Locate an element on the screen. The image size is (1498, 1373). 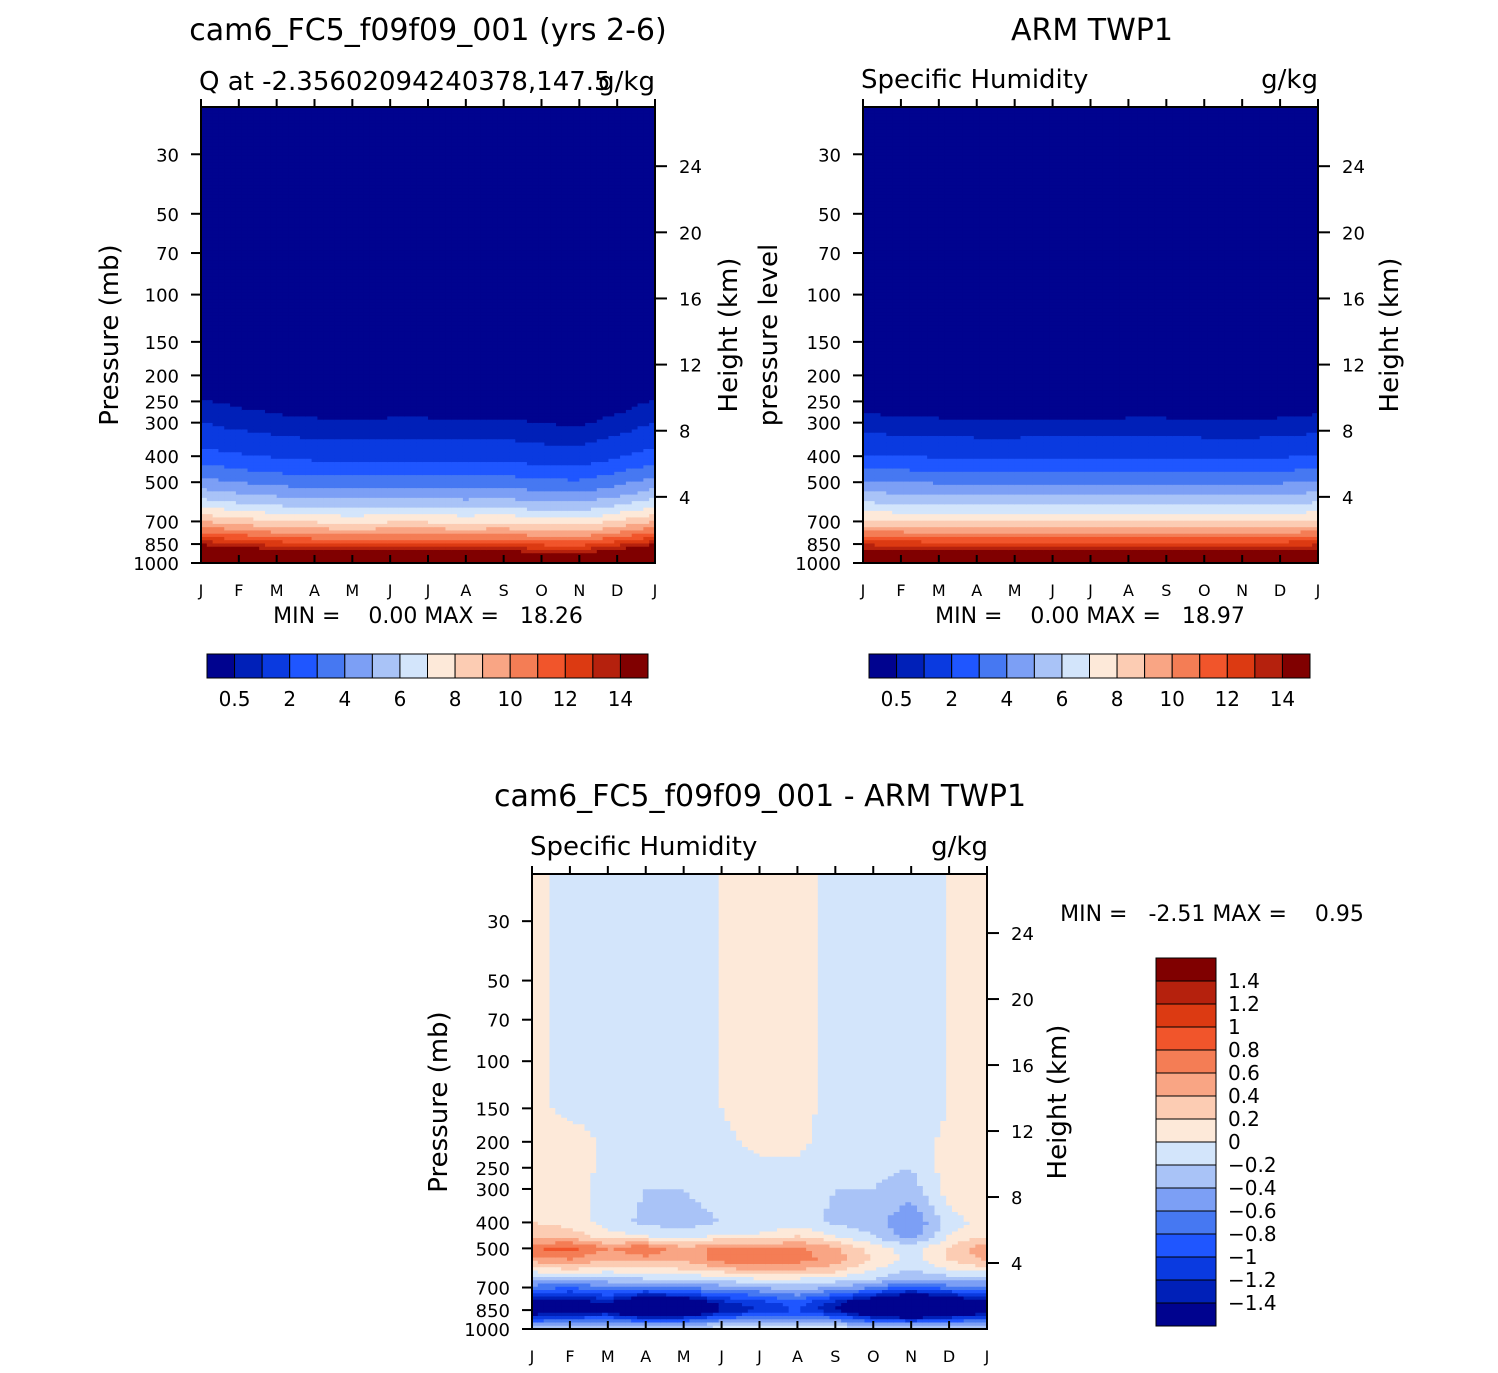
model-title: cam6_FC5_f09f09_001 (yrs 2-6) is located at coordinates (427, 30).